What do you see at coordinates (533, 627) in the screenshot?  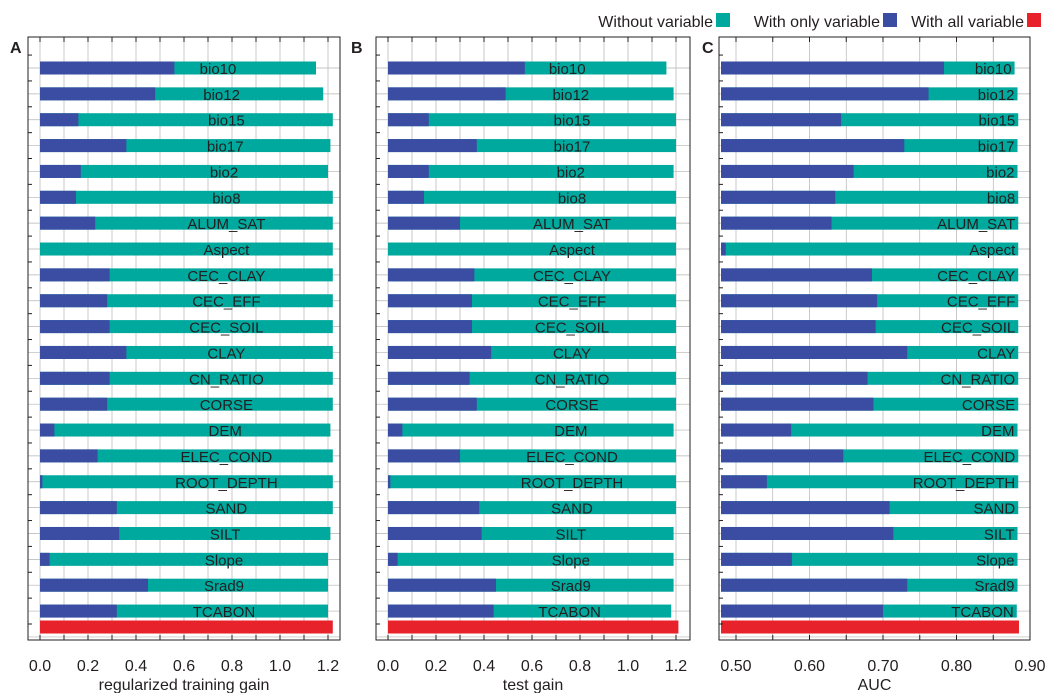 I see `bar-with-all-variable` at bounding box center [533, 627].